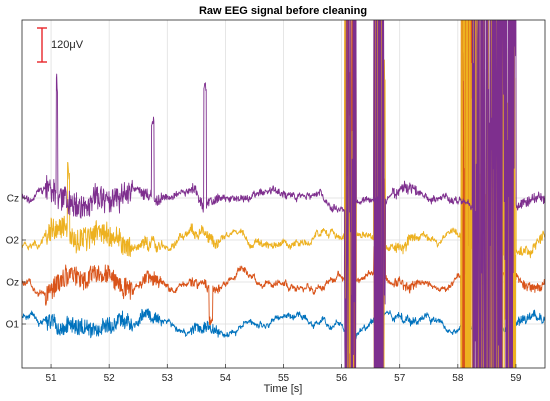  I want to click on x-axis-label: Time [s], so click(283, 389).